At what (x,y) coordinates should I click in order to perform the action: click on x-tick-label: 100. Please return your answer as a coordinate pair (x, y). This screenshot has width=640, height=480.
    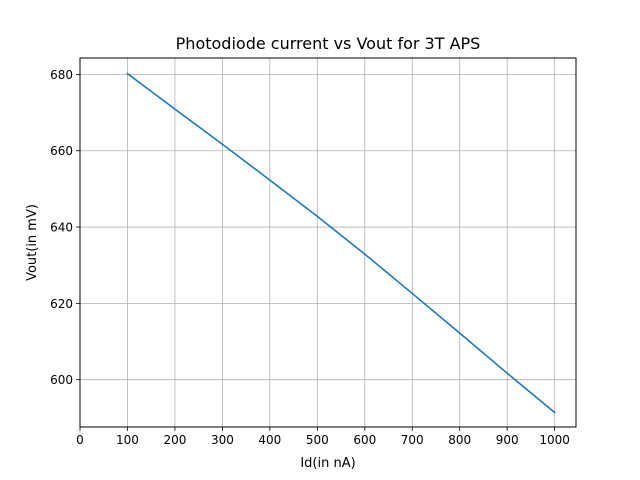
    Looking at the image, I should click on (127, 440).